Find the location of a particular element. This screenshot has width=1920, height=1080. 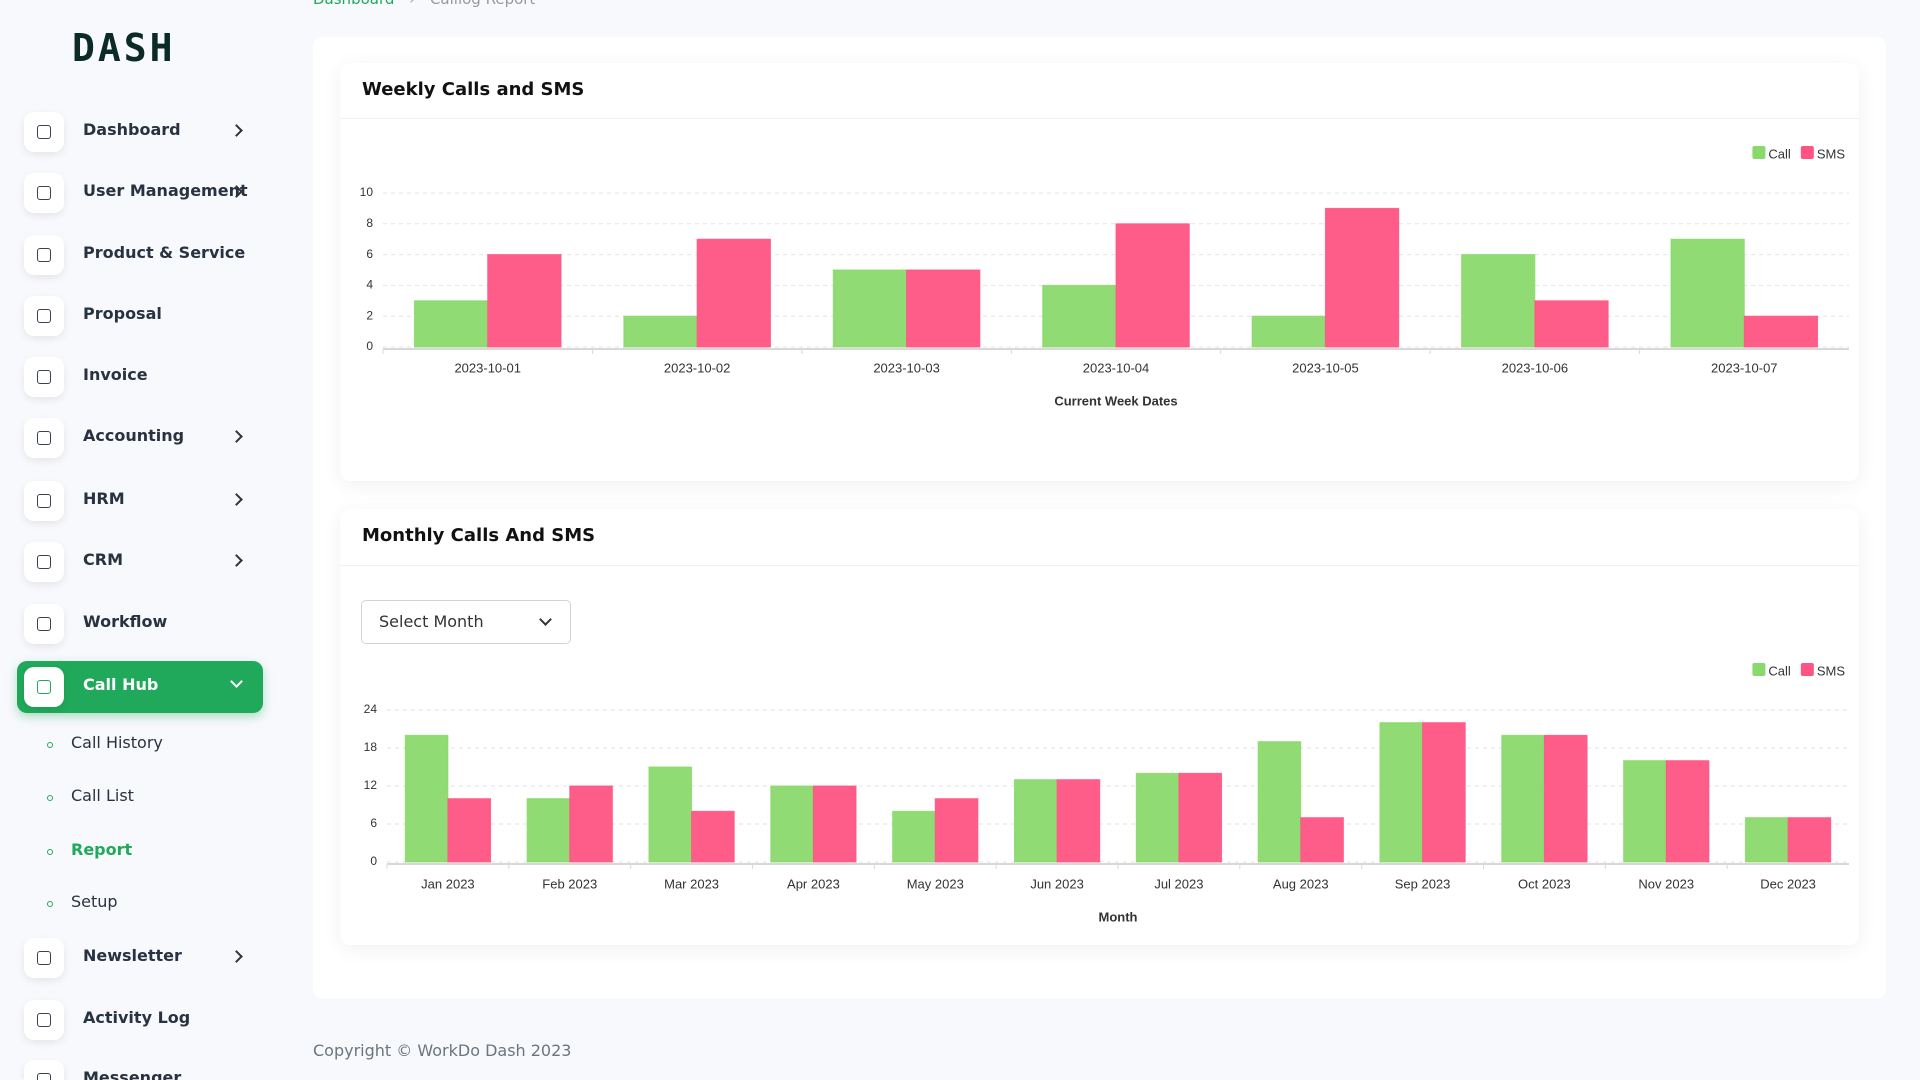

x-tick-label: Jul 2023 is located at coordinates (1178, 883).